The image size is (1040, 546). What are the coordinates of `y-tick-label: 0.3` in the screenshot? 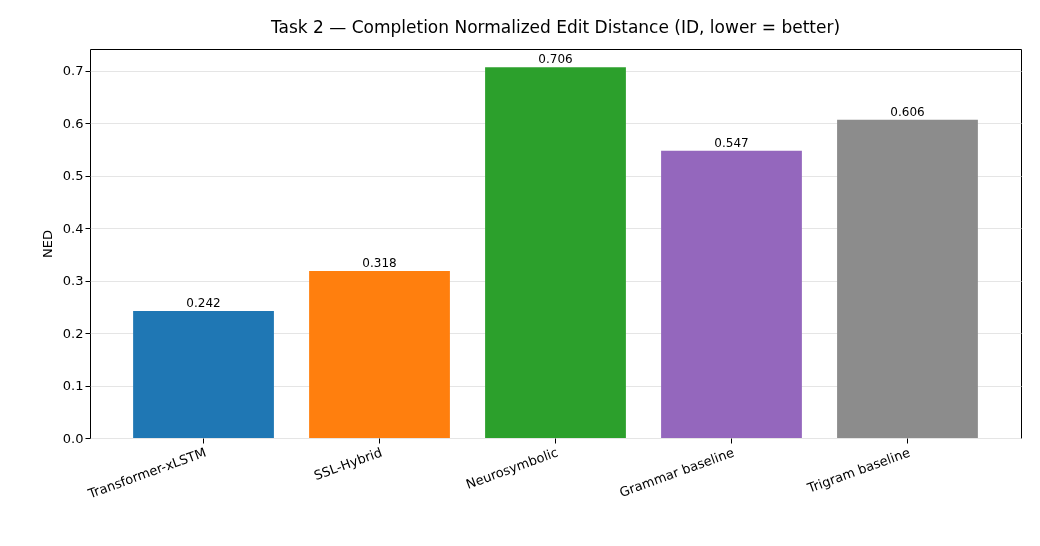 It's located at (73, 281).